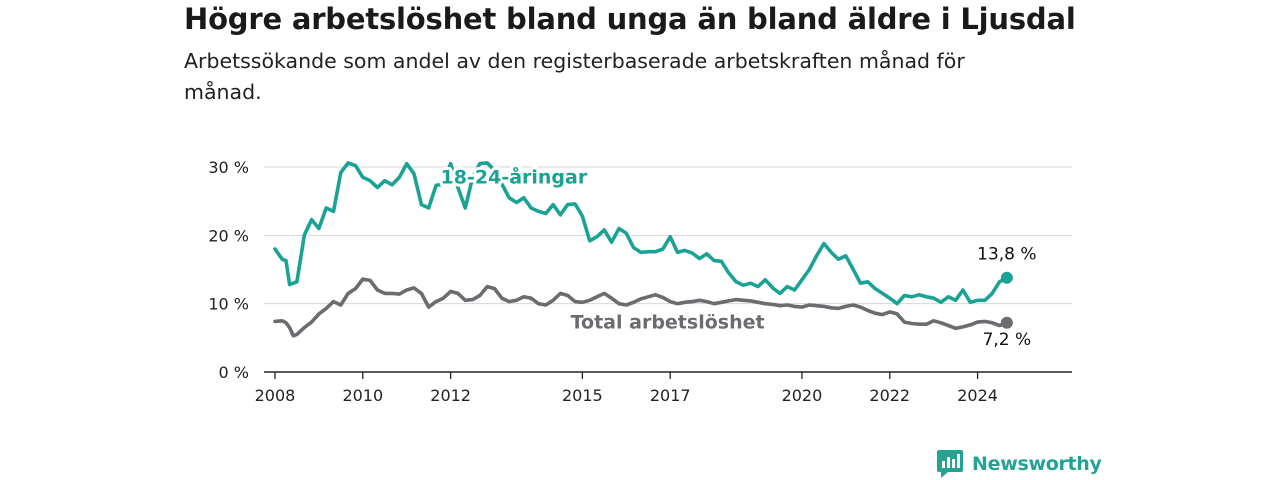 The width and height of the screenshot is (1280, 480). Describe the element at coordinates (1037, 464) in the screenshot. I see `brand-name: Newsworthy` at that location.